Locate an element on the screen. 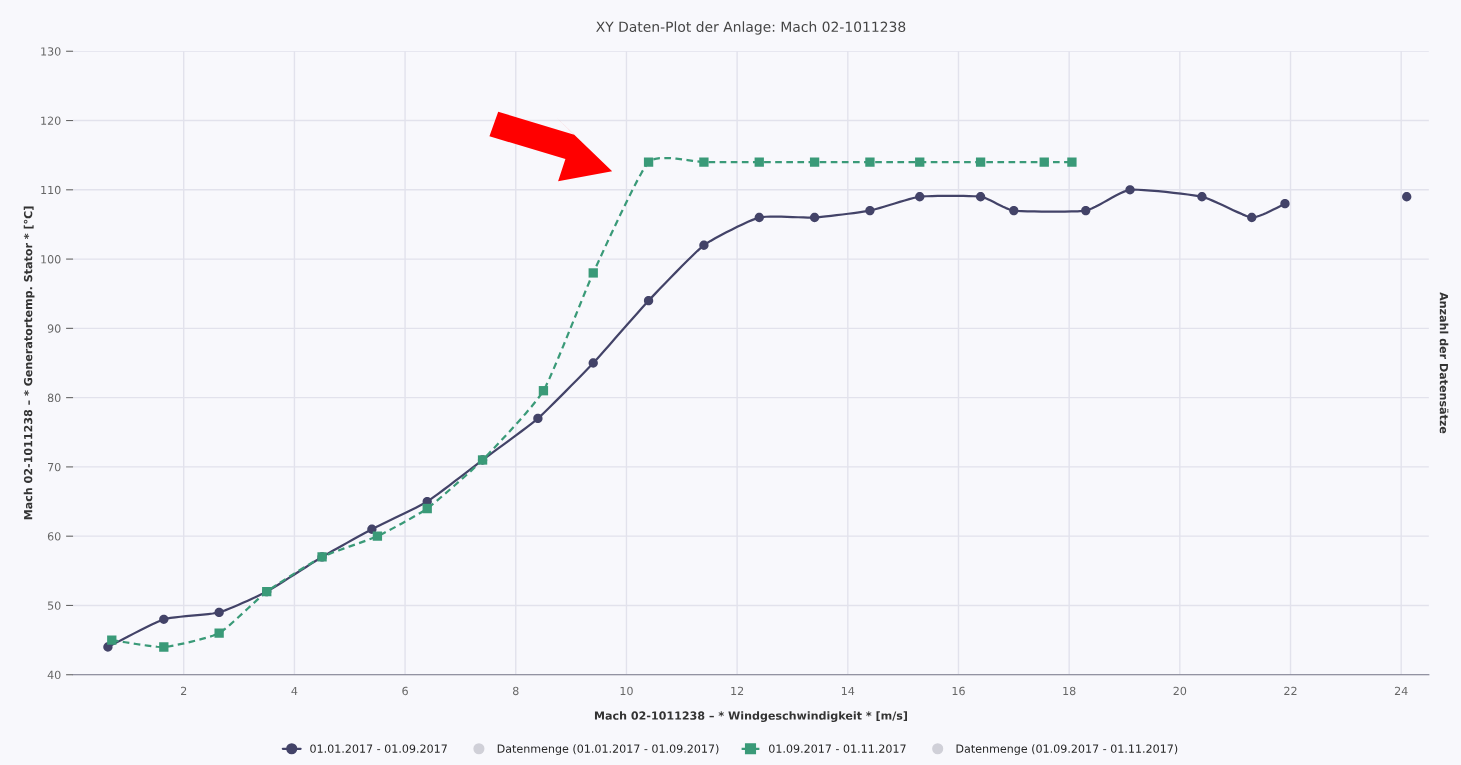  y-tick-label: 110 is located at coordinates (51, 190).